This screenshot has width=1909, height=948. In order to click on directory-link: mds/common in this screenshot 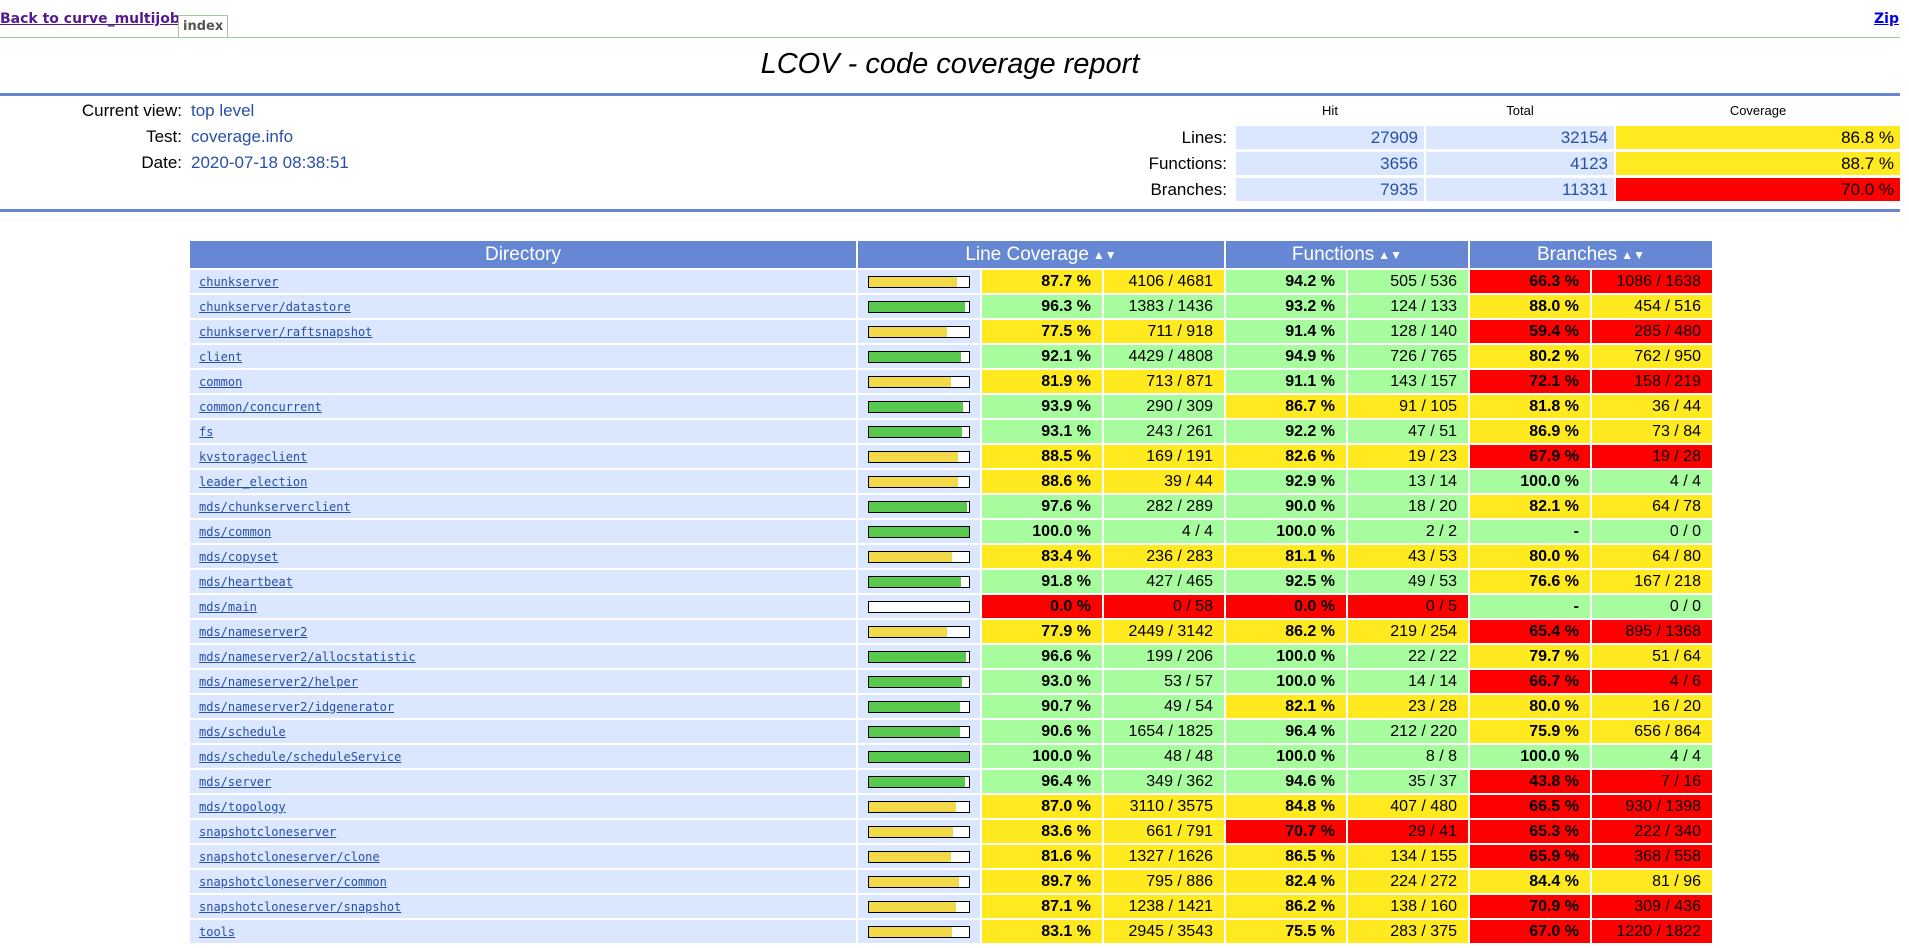, I will do `click(235, 531)`.